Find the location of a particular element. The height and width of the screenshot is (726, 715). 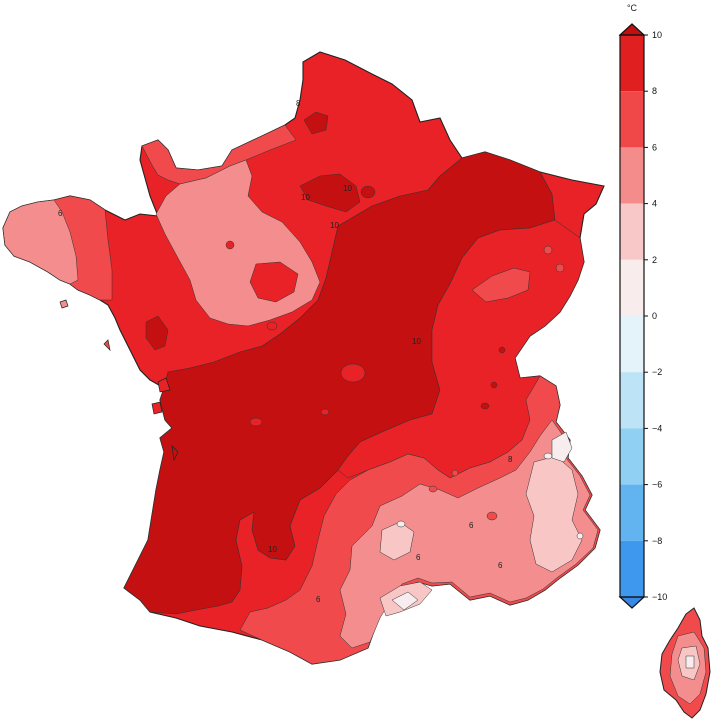

corsica is located at coordinates (685, 663).